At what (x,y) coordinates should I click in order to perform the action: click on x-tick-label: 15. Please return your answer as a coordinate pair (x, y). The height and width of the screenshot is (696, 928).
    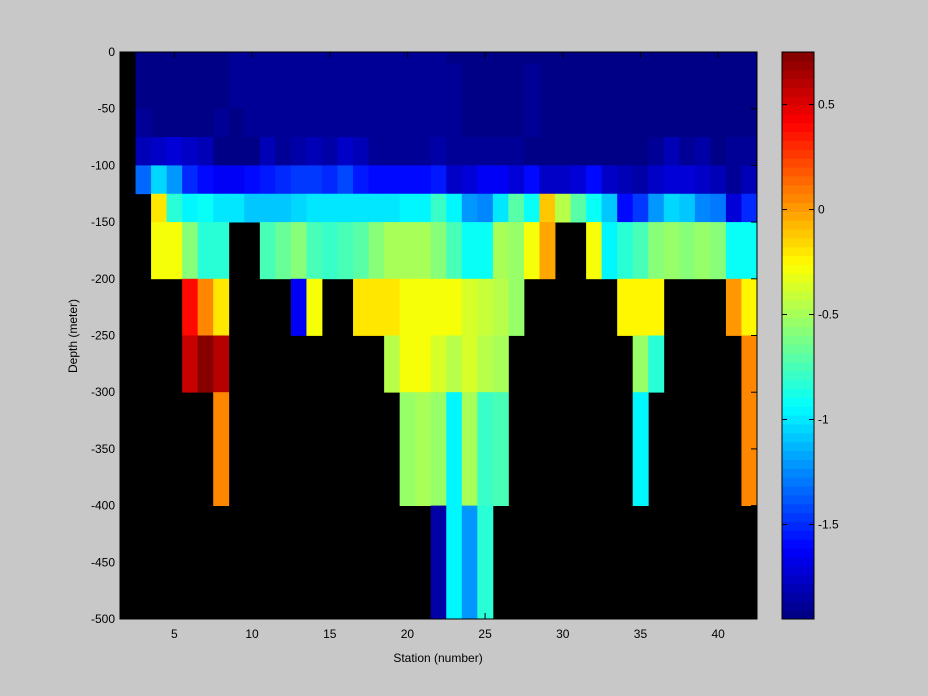
    Looking at the image, I should click on (330, 634).